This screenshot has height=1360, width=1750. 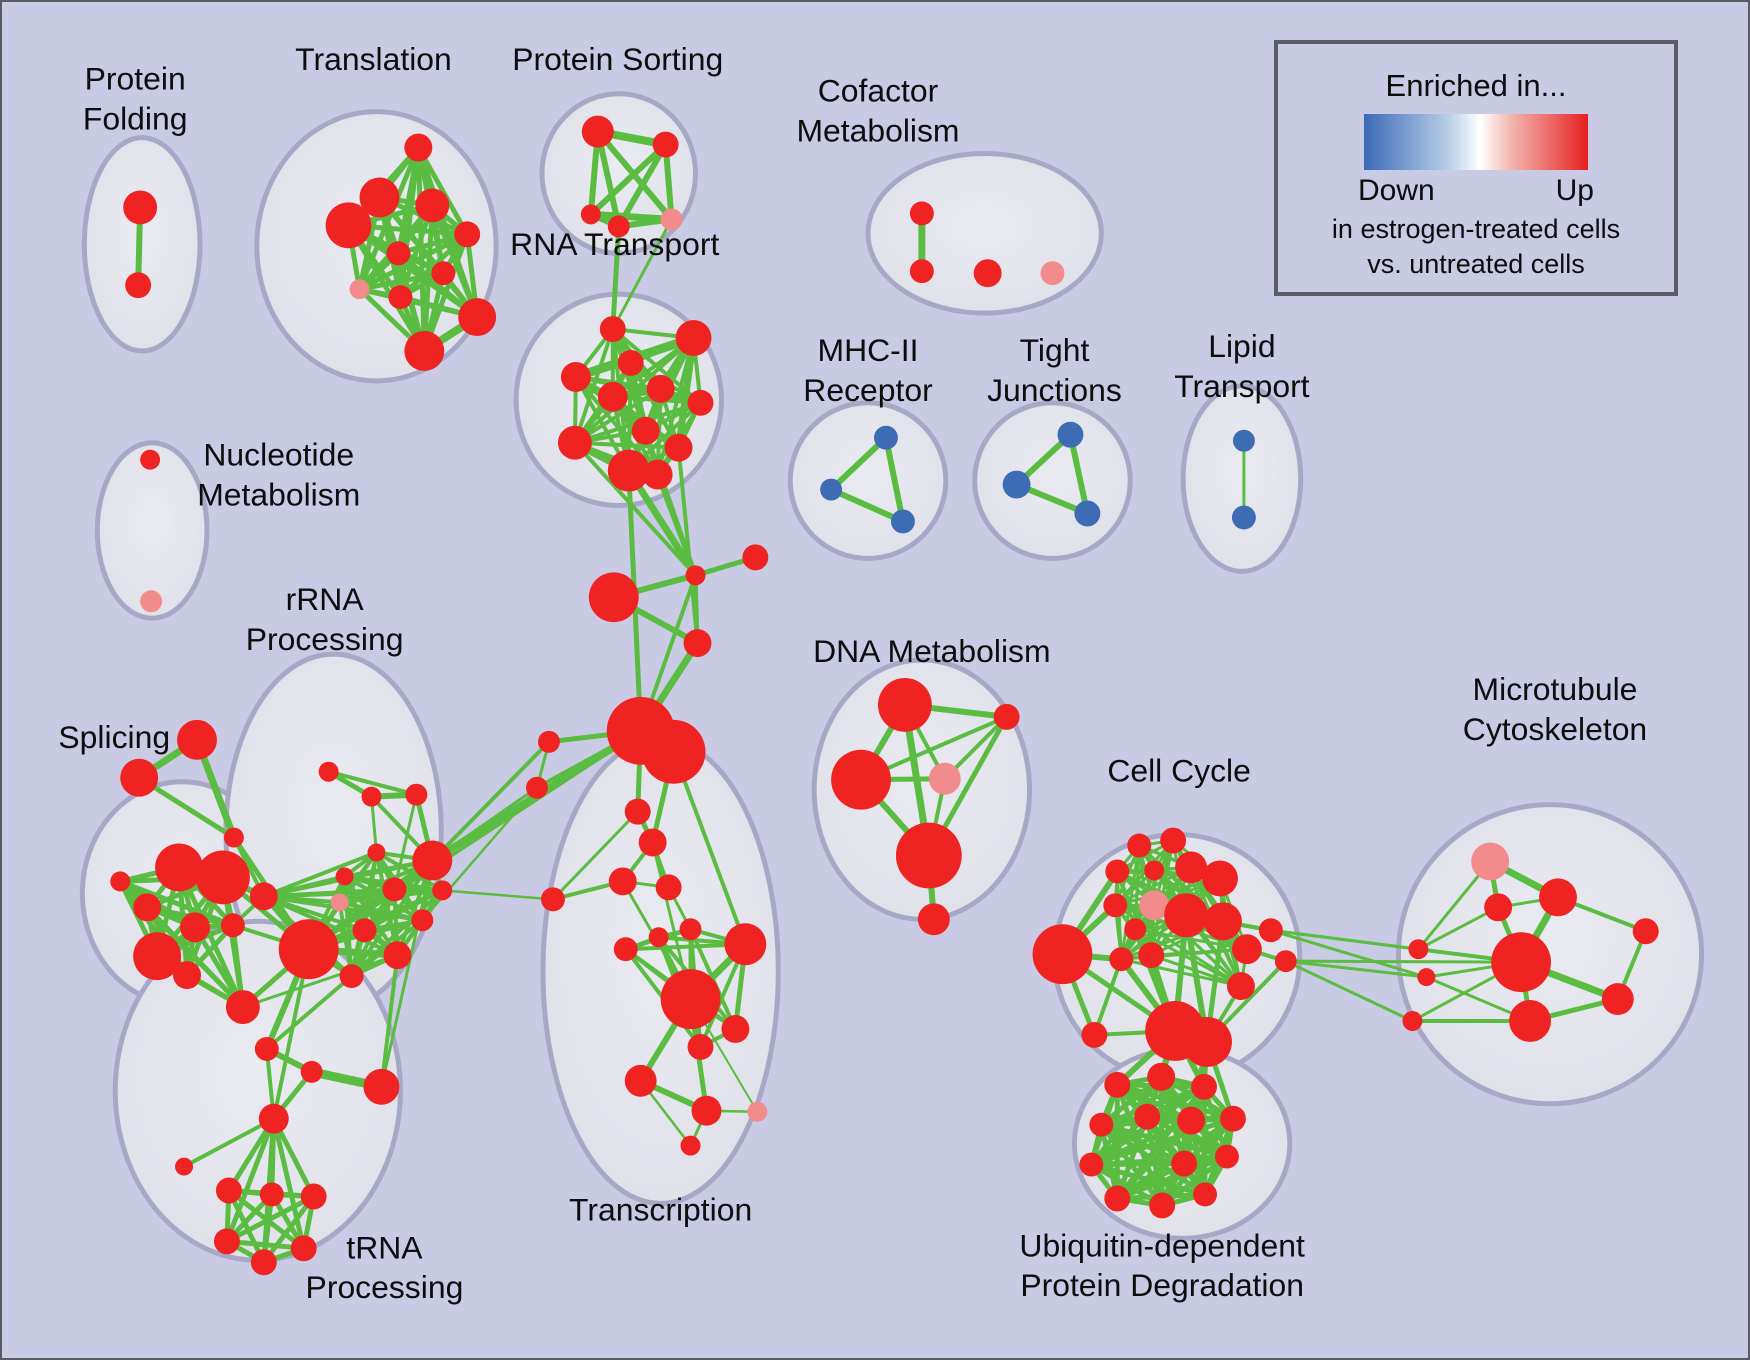 What do you see at coordinates (140, 207) in the screenshot?
I see `node-pf1` at bounding box center [140, 207].